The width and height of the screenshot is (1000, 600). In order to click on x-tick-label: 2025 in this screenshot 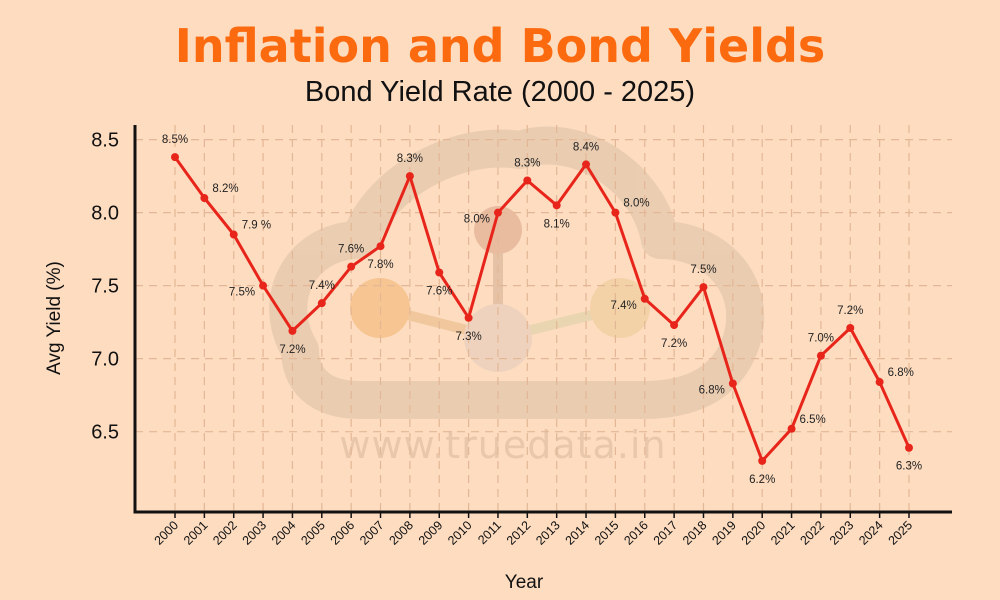, I will do `click(901, 533)`.